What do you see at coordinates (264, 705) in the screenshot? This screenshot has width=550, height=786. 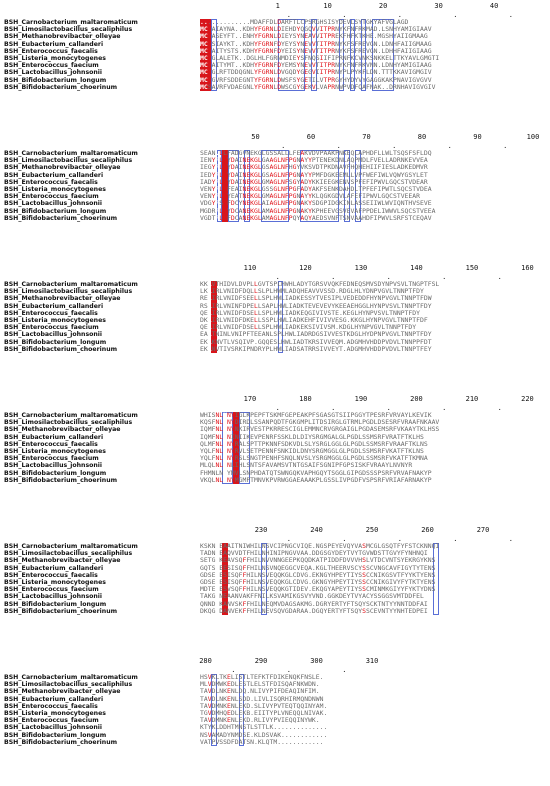 I see `aligned-sequence-row: TAVDMNKENLEKD.SLIVYPVTEQTQQINYAM.` at bounding box center [264, 705].